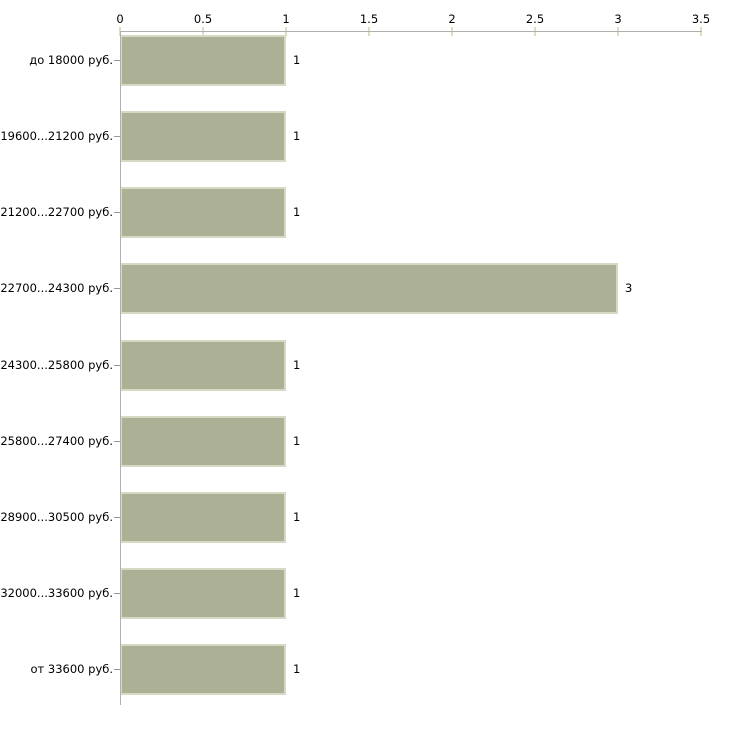 This screenshot has width=730, height=730. Describe the element at coordinates (369, 19) in the screenshot. I see `x-axis-tick-label: 1.5` at that location.